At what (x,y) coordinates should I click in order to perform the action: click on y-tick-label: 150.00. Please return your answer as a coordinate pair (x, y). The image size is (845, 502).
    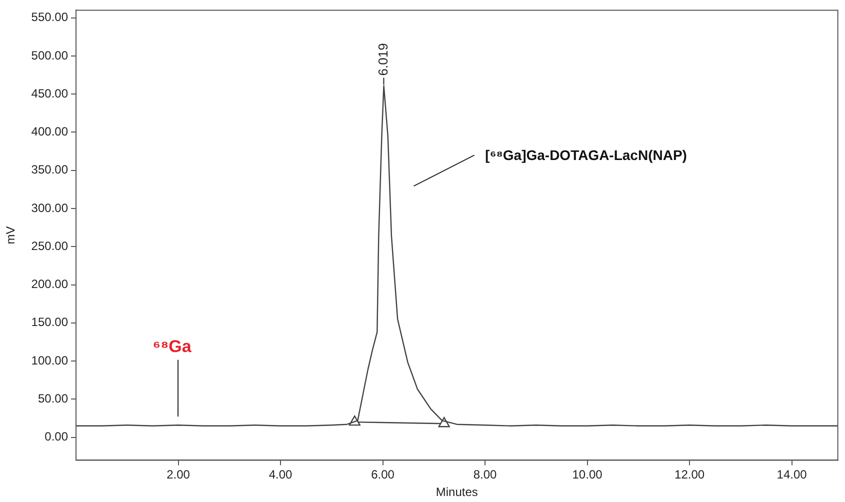
    Looking at the image, I should click on (49, 322).